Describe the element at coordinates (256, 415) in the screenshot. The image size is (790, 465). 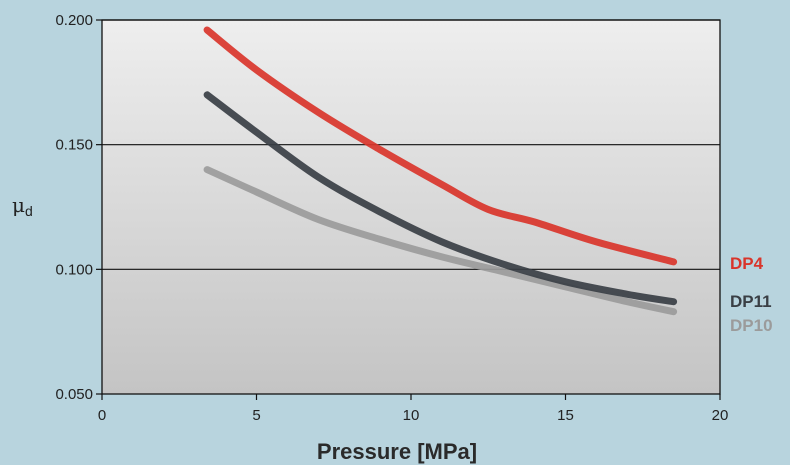
I see `x-tick-label-1: 5` at that location.